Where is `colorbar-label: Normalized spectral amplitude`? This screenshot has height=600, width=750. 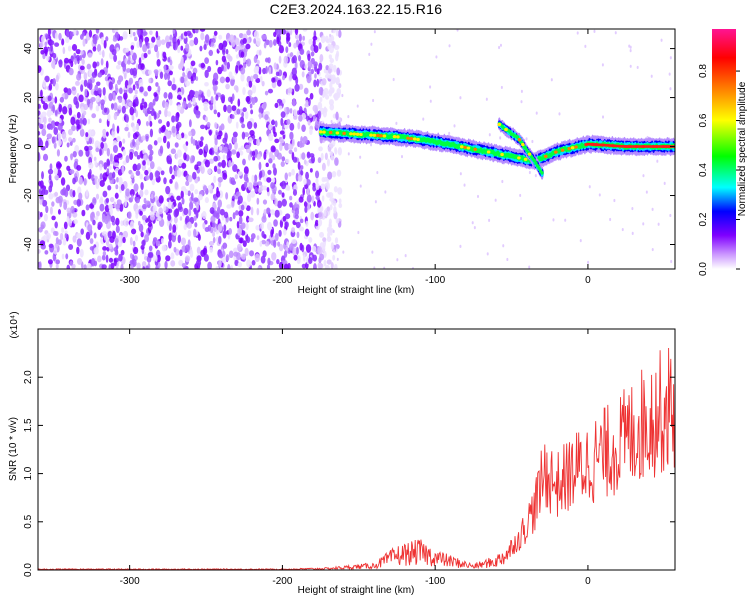
colorbar-label: Normalized spectral amplitude is located at coordinates (742, 148).